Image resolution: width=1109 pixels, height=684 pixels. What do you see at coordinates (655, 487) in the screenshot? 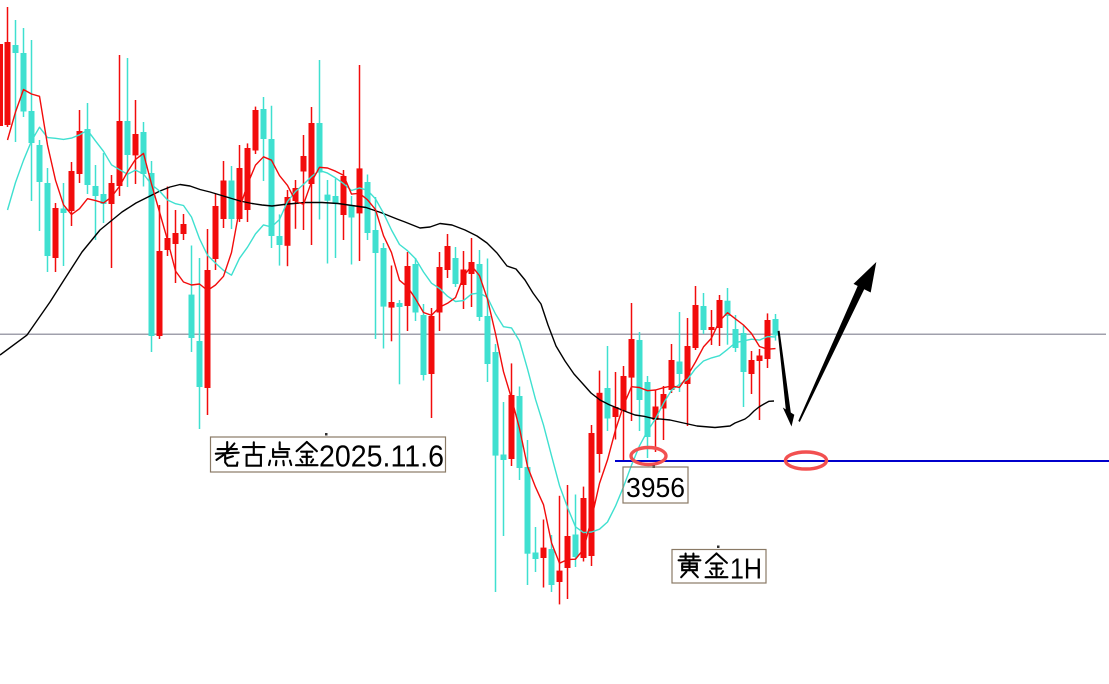
I see `svg-text: 3956` at bounding box center [655, 487].